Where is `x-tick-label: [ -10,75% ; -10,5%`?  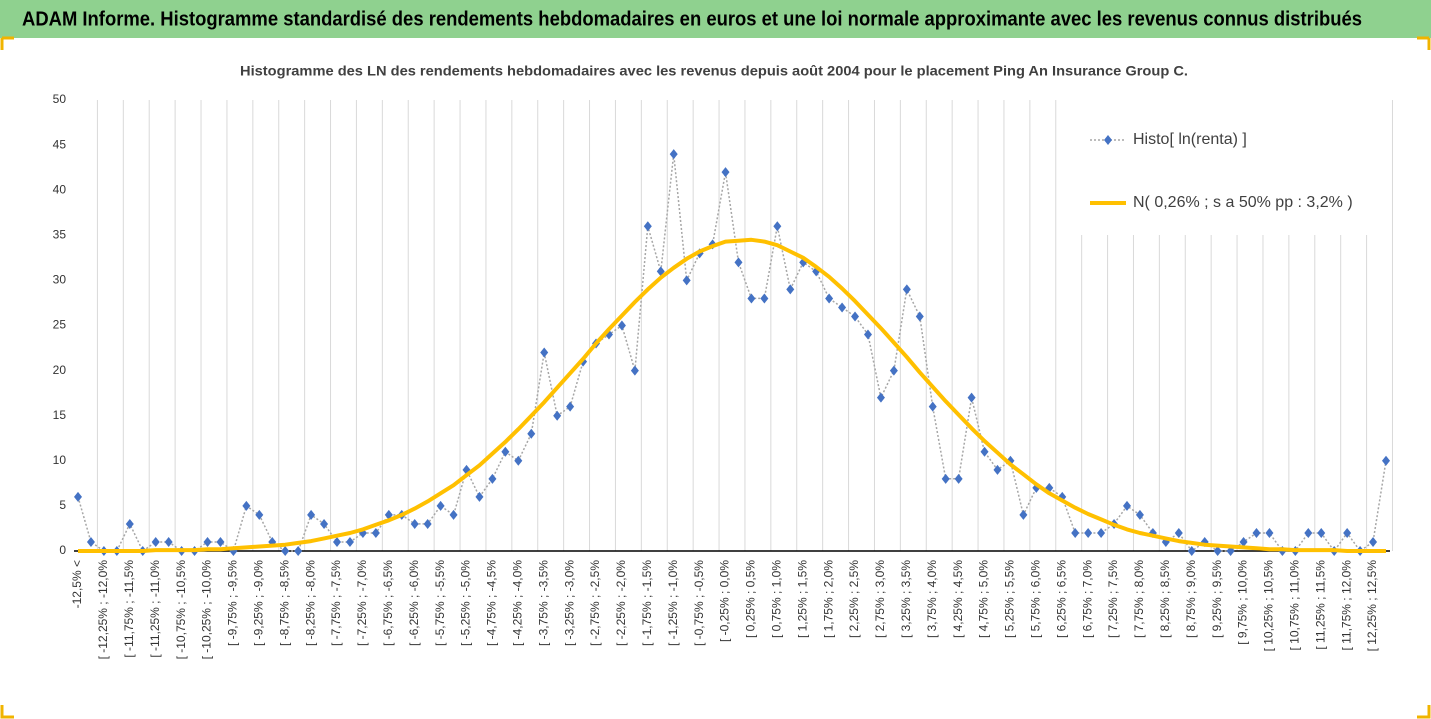 x-tick-label: [ -10,75% ; -10,5% is located at coordinates (181, 610).